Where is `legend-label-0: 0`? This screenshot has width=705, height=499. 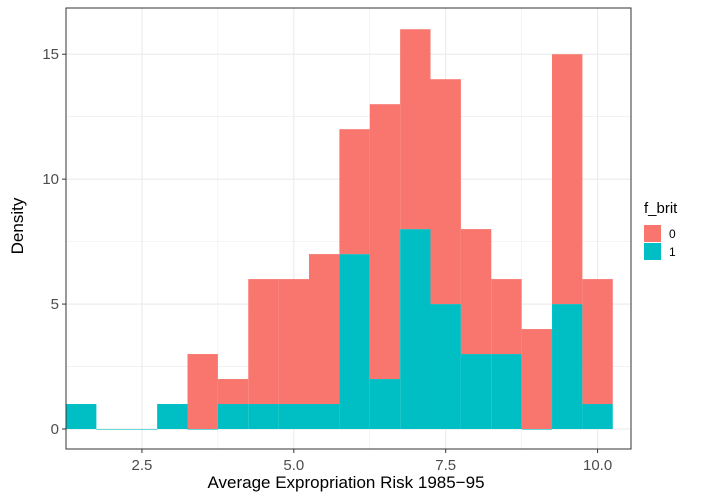 legend-label-0: 0 is located at coordinates (672, 234).